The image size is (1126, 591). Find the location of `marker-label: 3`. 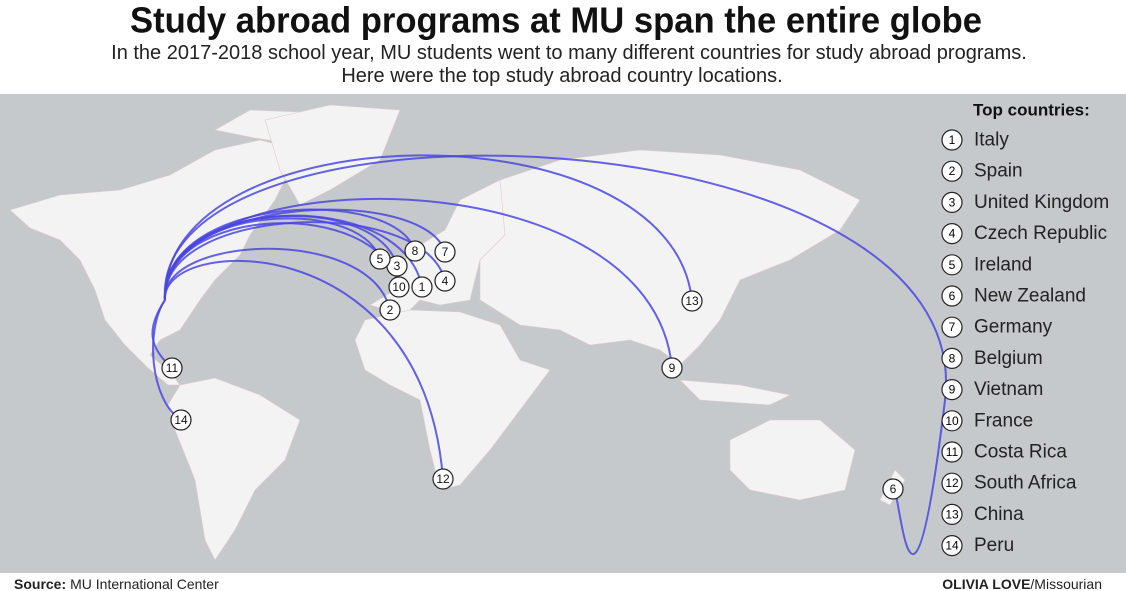

marker-label: 3 is located at coordinates (397, 266).